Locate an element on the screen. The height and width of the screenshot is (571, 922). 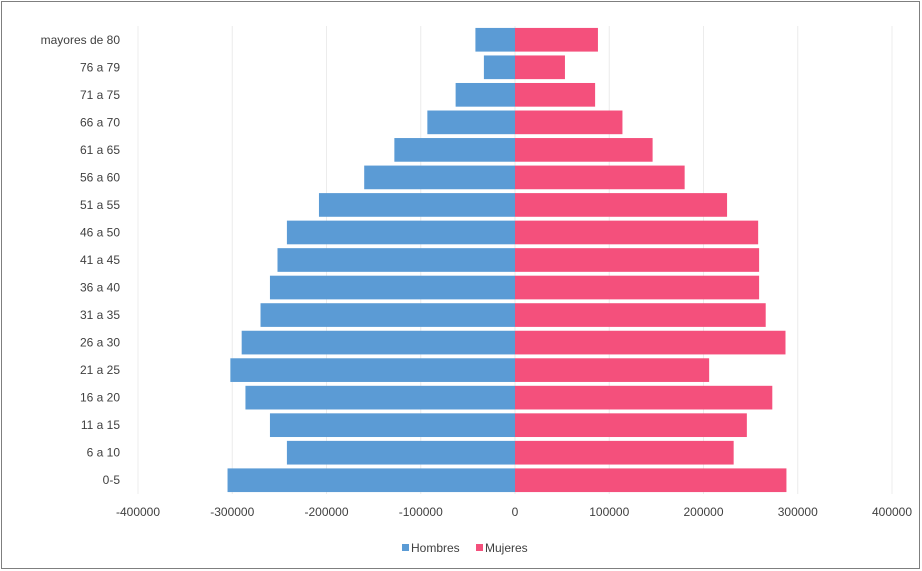
category-label: 0-5 is located at coordinates (112, 480).